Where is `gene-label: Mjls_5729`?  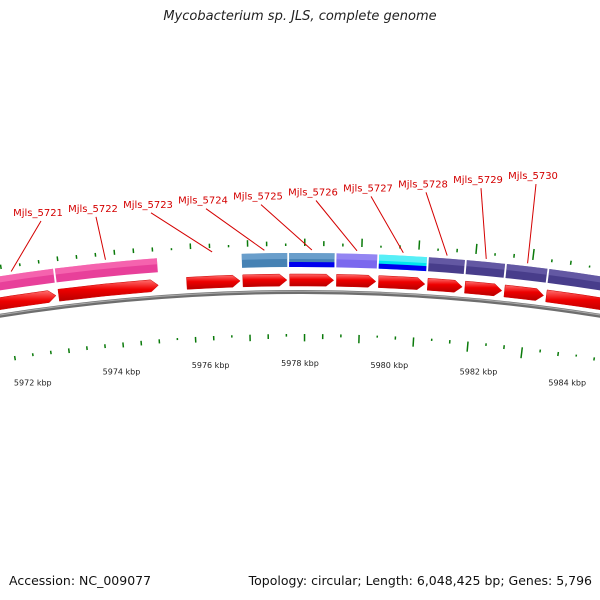 gene-label: Mjls_5729 is located at coordinates (478, 180).